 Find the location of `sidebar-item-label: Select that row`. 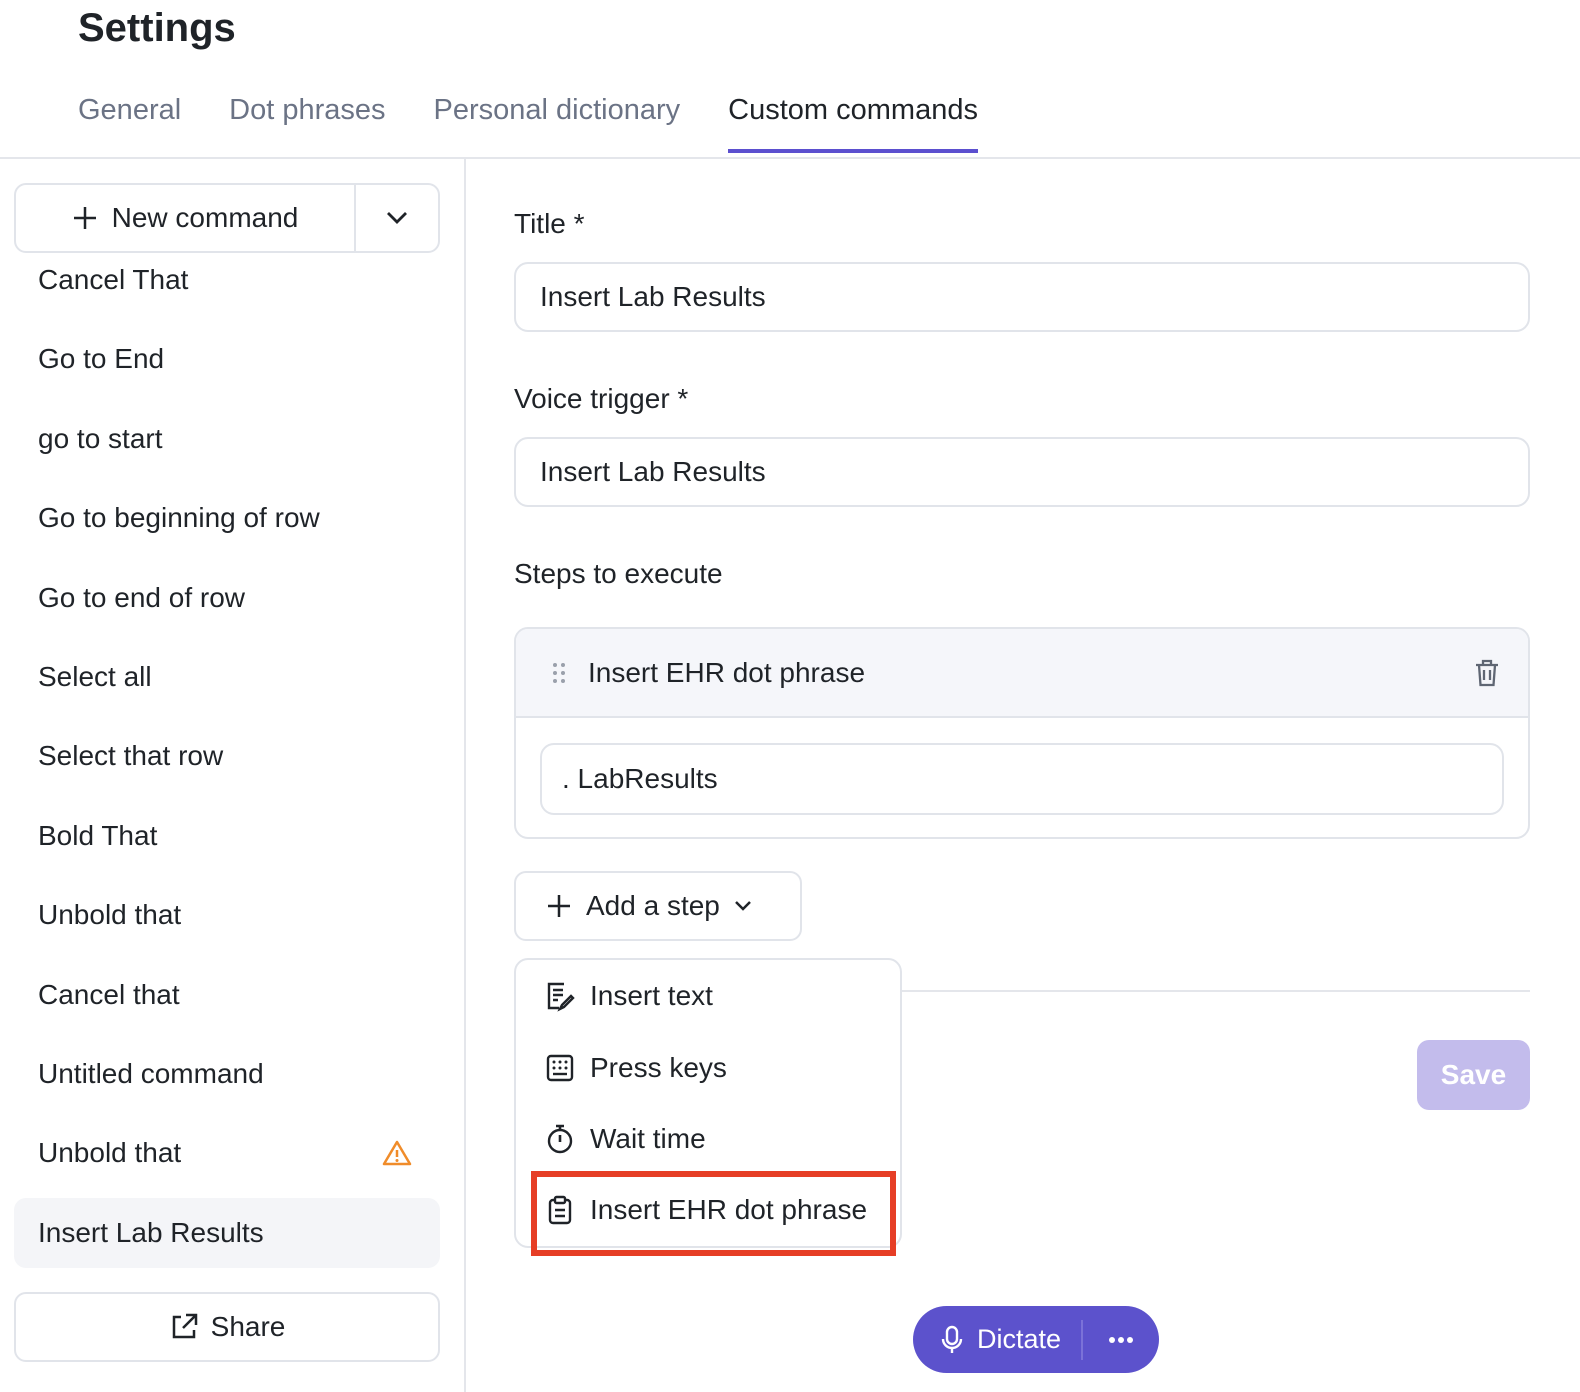

sidebar-item-label: Select that row is located at coordinates (131, 756).